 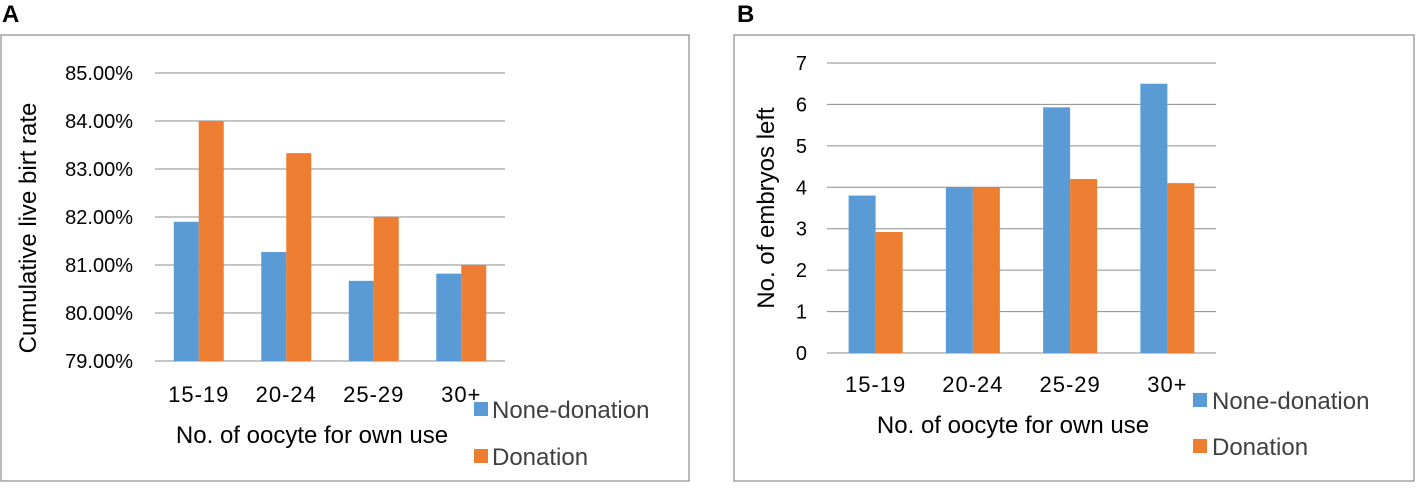 What do you see at coordinates (801, 188) in the screenshot?
I see `y-tick-label: 4` at bounding box center [801, 188].